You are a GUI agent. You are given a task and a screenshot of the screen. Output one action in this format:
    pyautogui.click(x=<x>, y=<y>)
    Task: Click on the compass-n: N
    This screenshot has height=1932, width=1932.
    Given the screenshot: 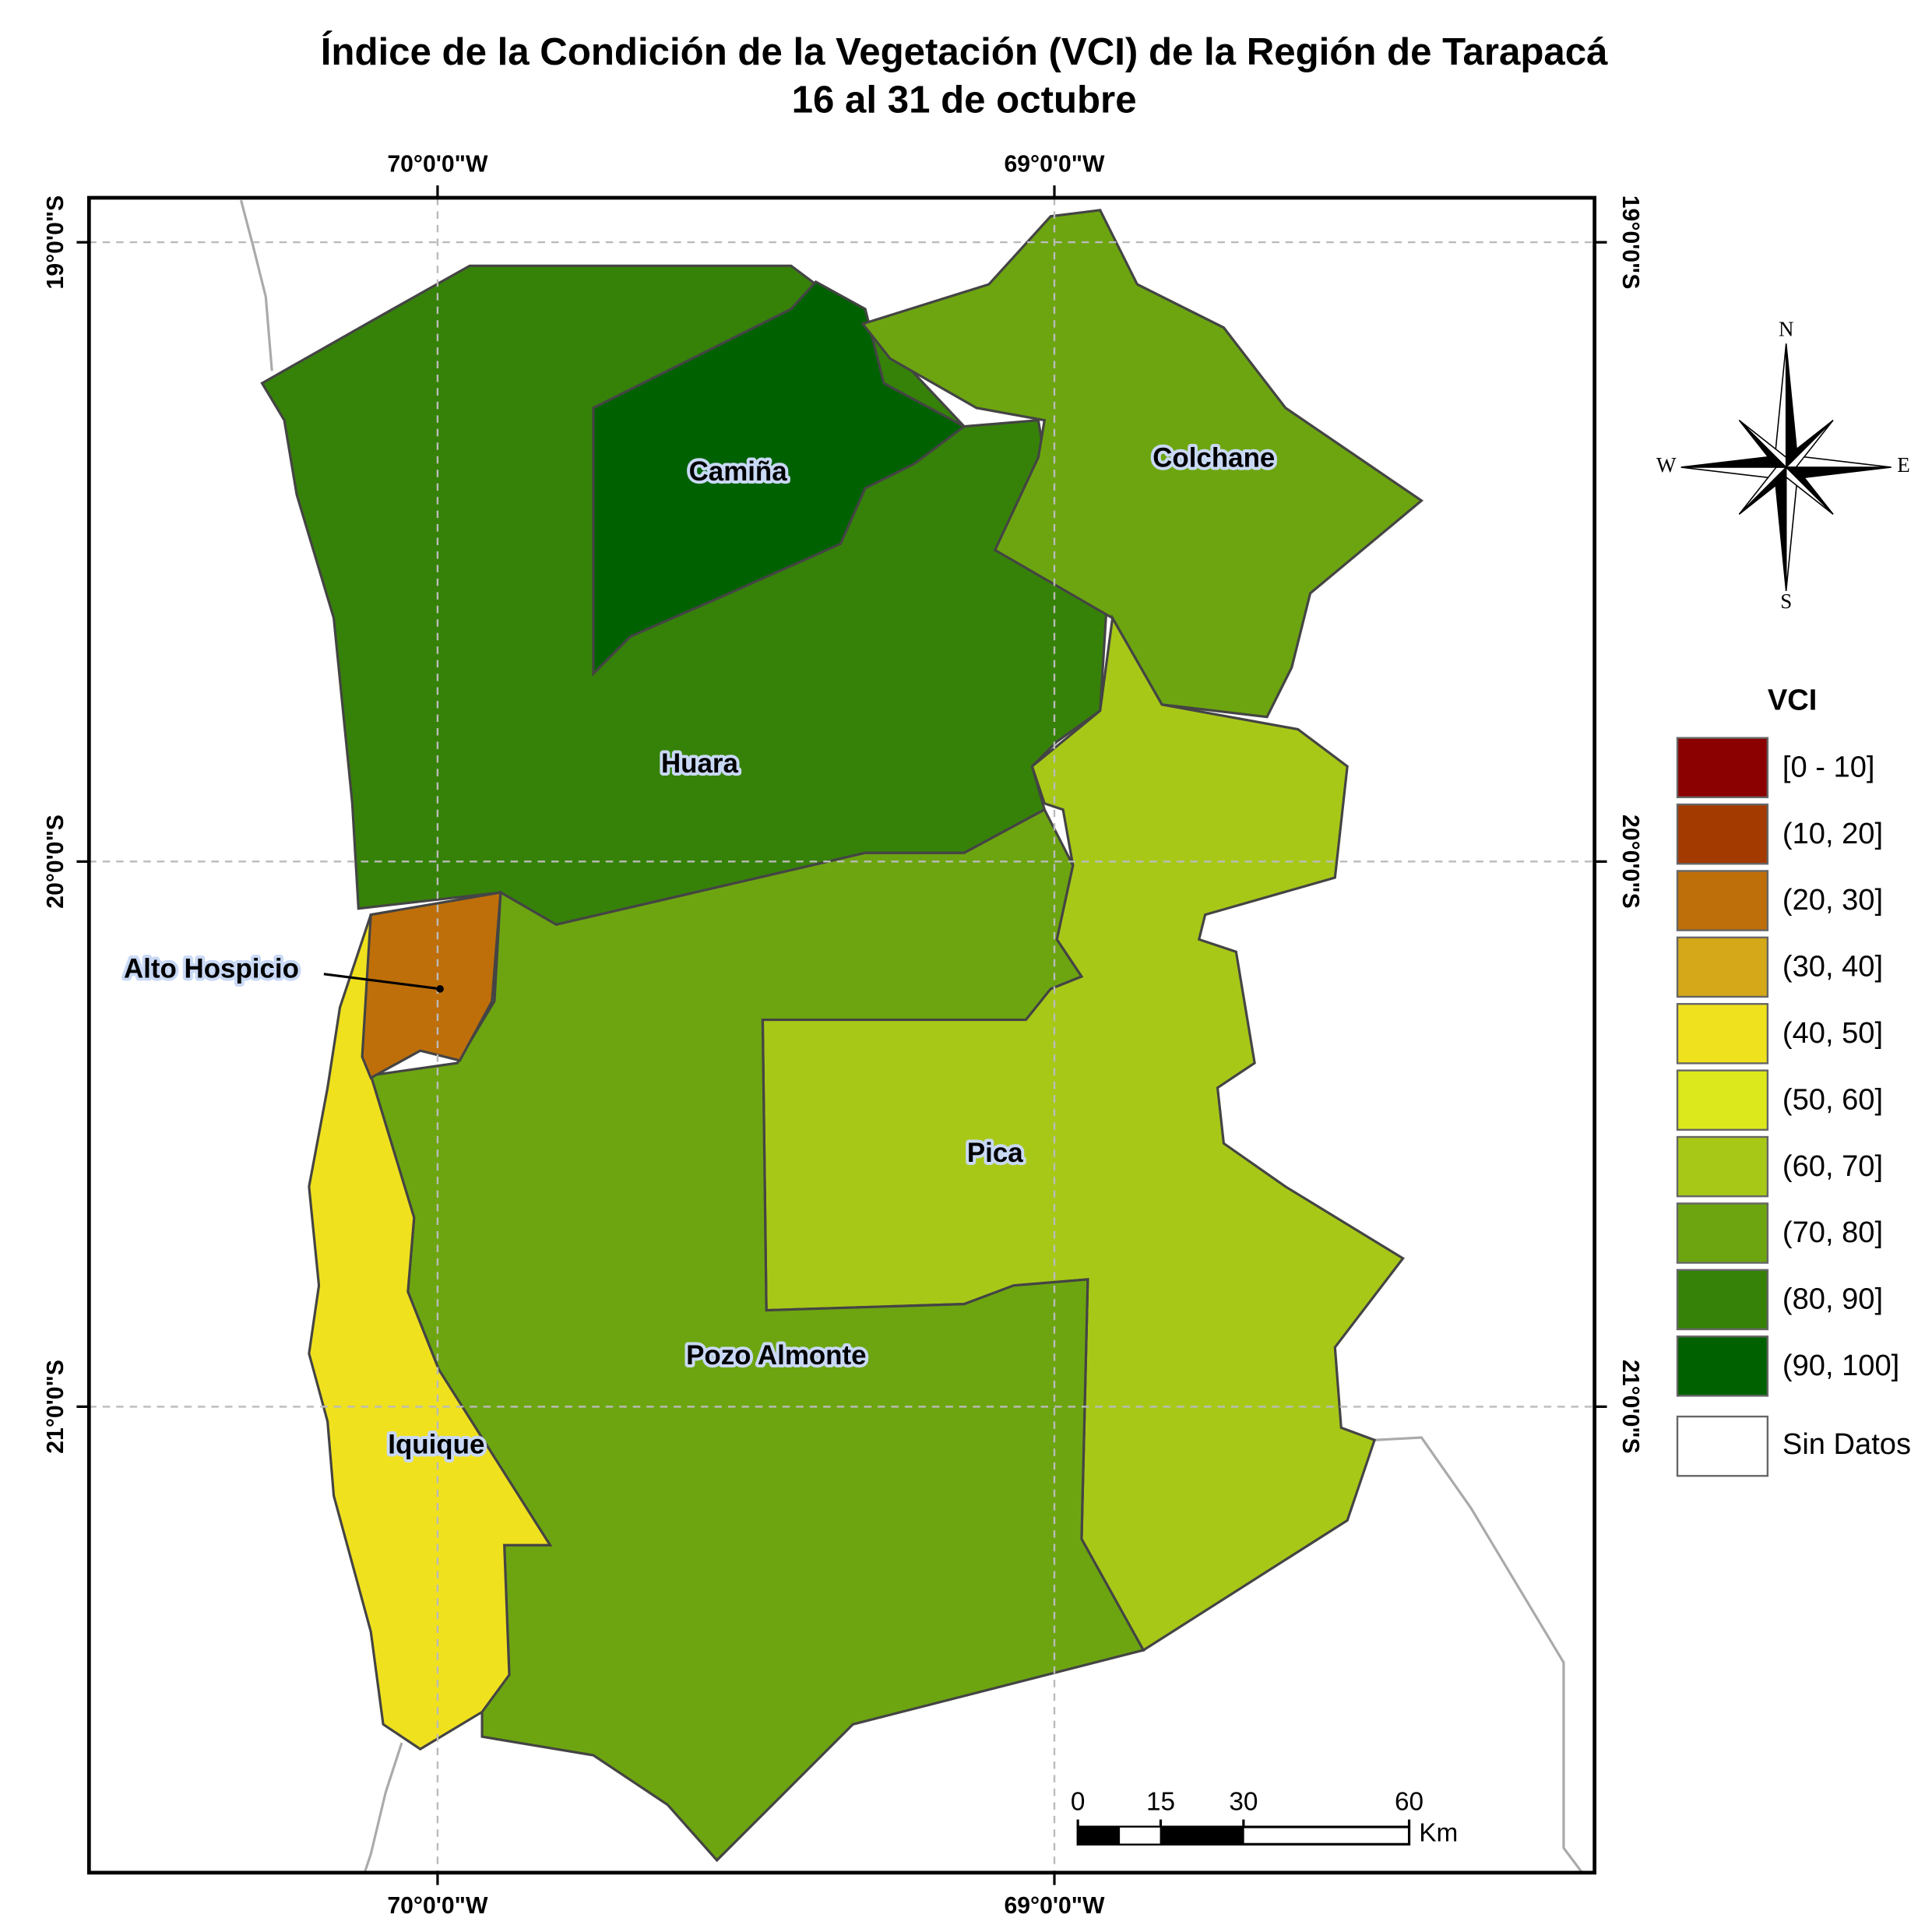 What is the action you would take?
    pyautogui.click(x=1786, y=329)
    